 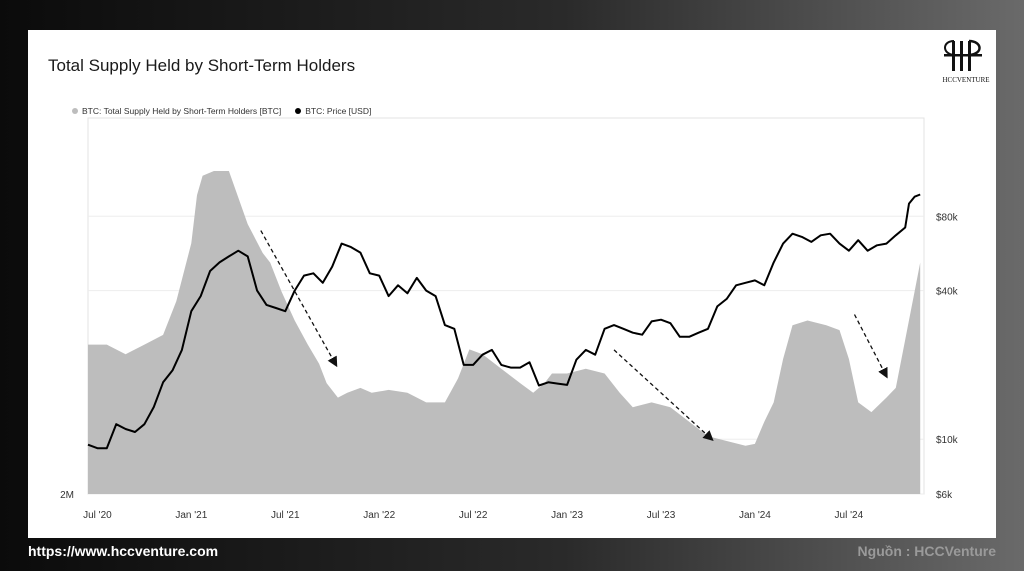 I want to click on x-tick-label: Jan '24, so click(x=755, y=515).